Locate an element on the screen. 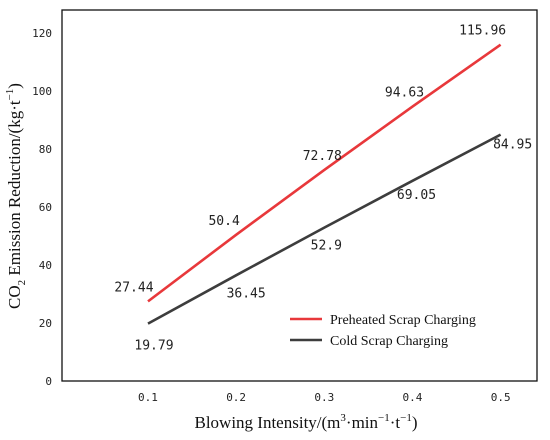 This screenshot has height=440, width=550. x-tick-label: 0.2 is located at coordinates (236, 397).